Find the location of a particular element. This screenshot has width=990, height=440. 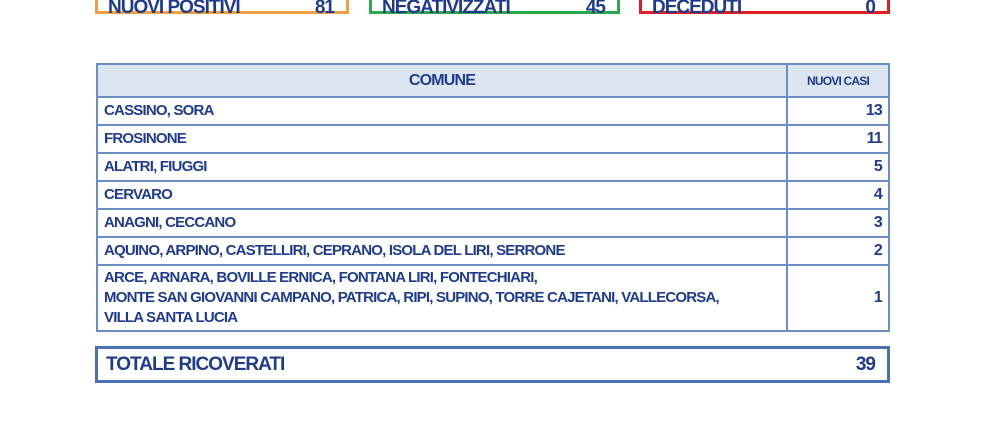

total-value: 39 is located at coordinates (865, 364).